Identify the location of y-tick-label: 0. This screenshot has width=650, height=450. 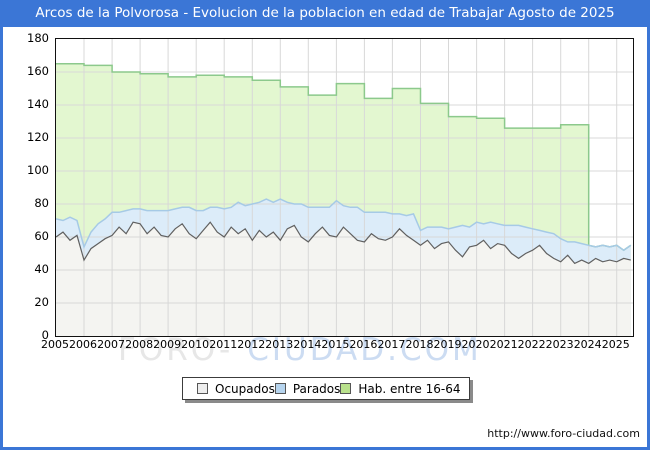
(45, 335).